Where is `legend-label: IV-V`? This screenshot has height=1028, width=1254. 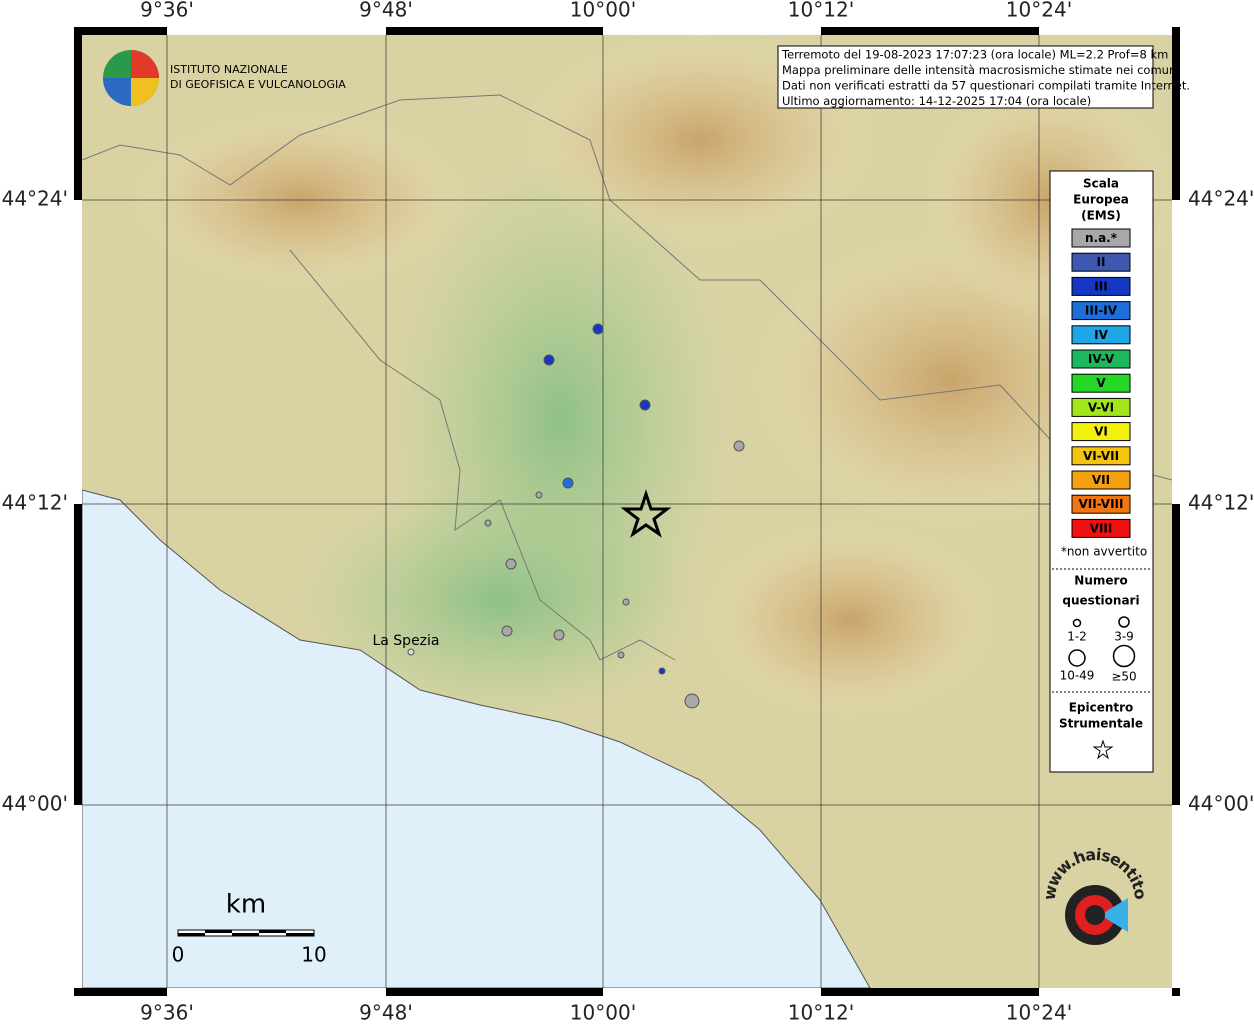 legend-label: IV-V is located at coordinates (1101, 359).